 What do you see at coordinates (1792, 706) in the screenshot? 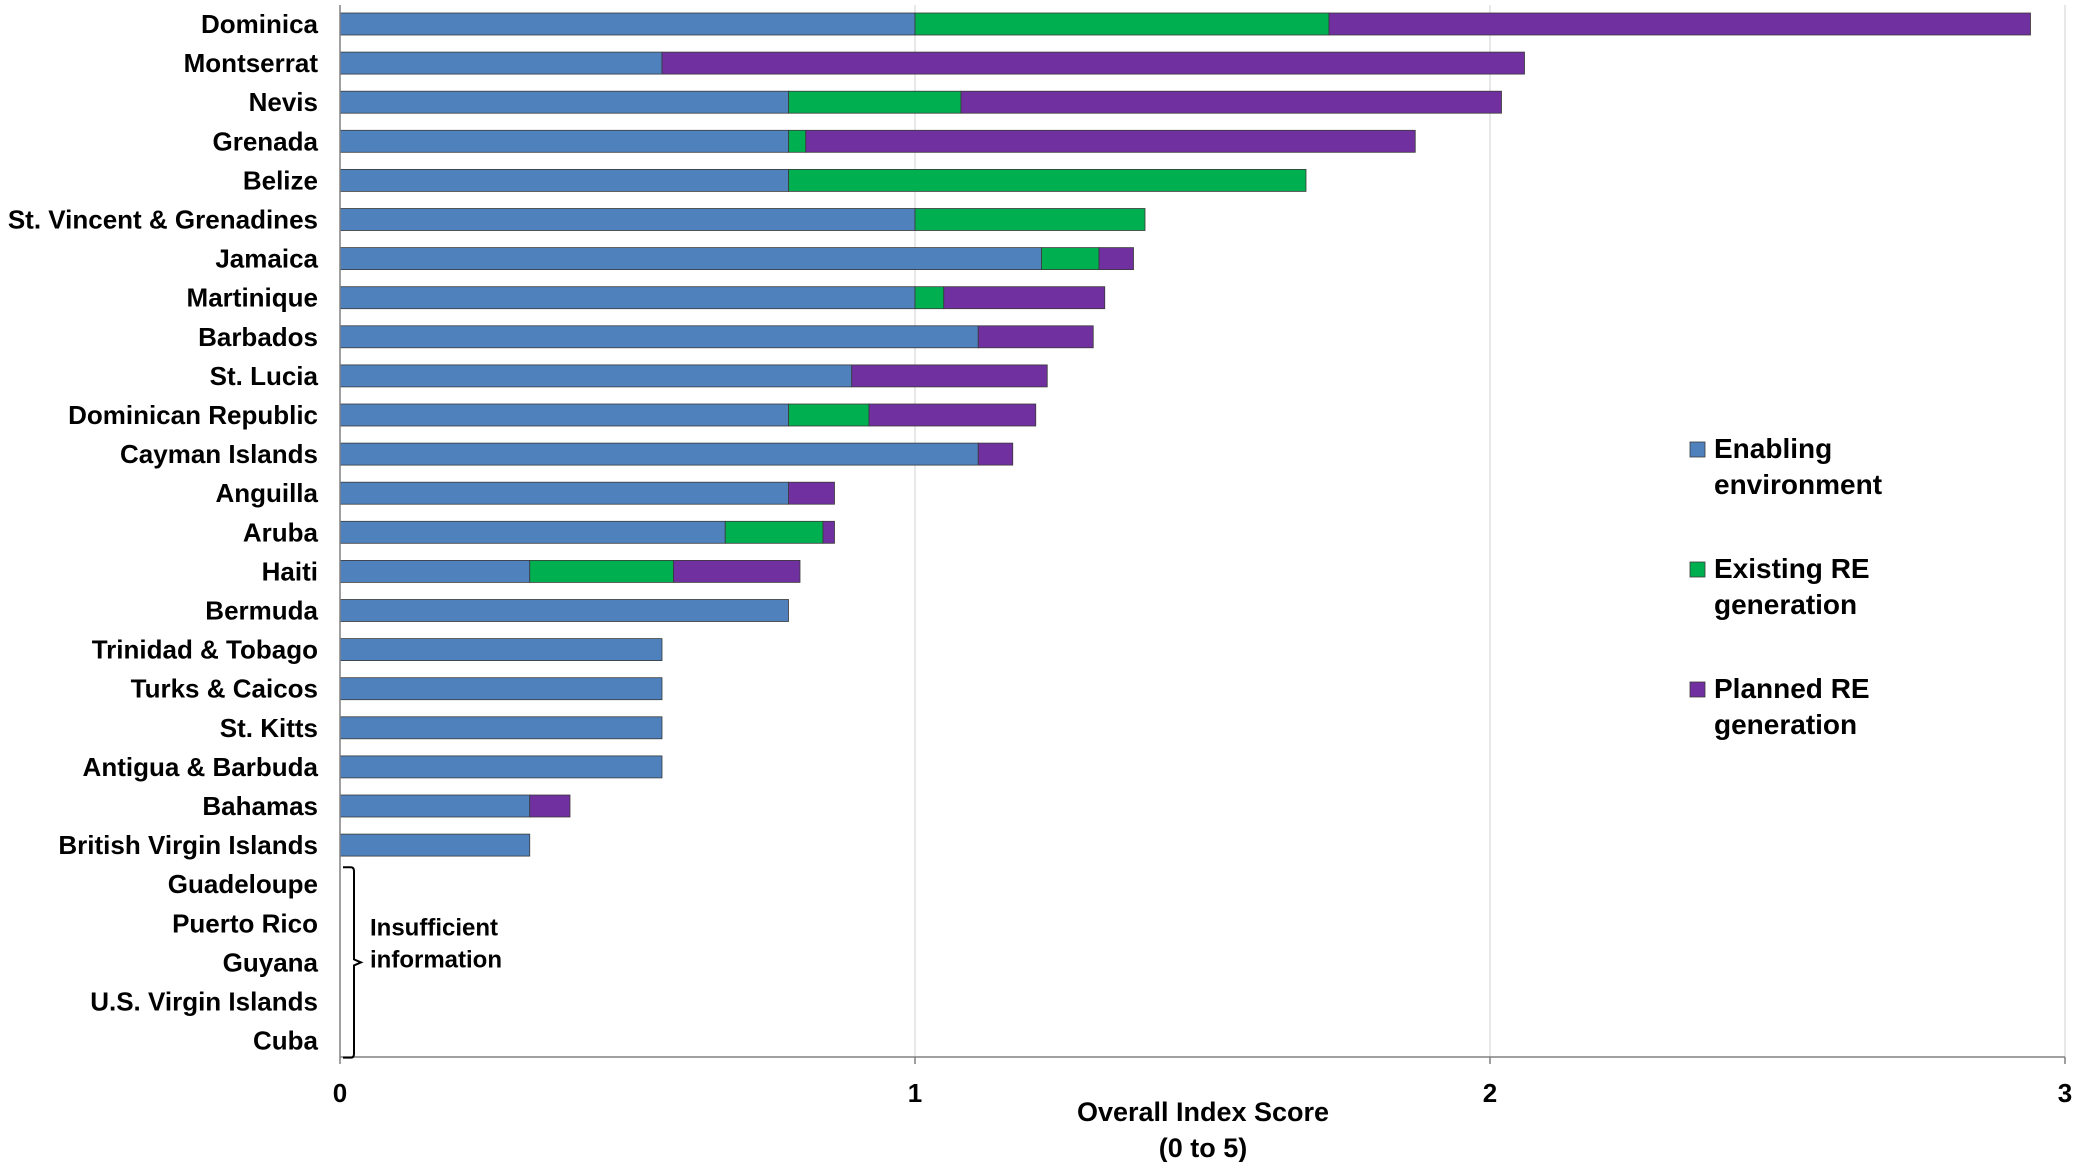
I see `legend-label: Planned RE generation` at bounding box center [1792, 706].